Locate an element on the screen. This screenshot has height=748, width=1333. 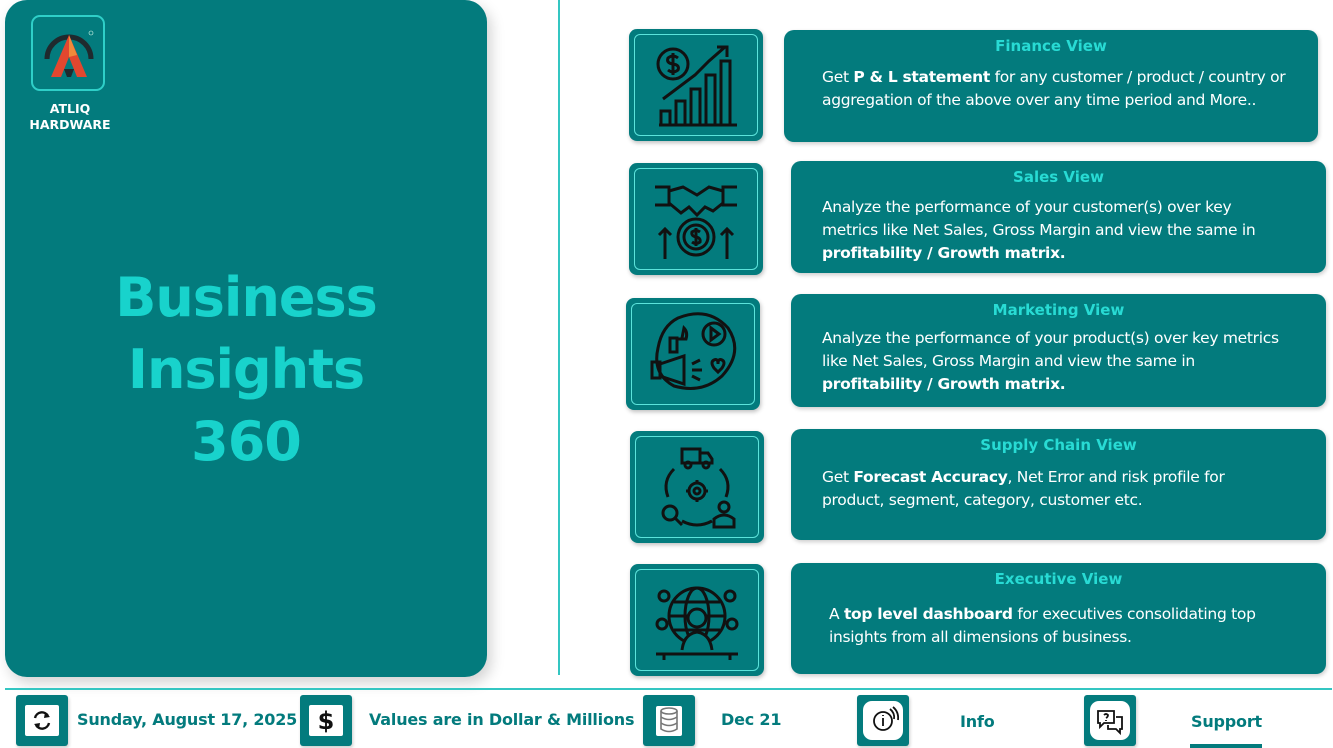
desc-highlight: top level dashboard is located at coordinates (928, 614).